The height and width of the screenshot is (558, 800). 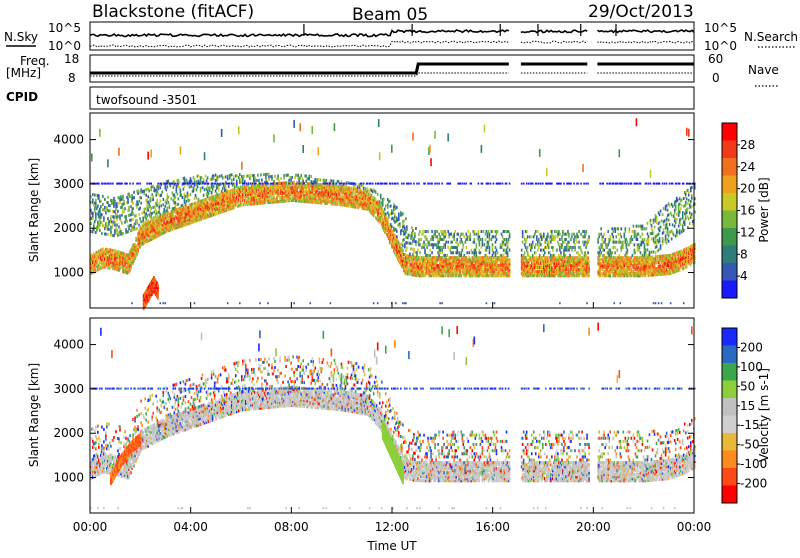 I want to click on cpid-value: twofsound -3501, so click(x=146, y=100).